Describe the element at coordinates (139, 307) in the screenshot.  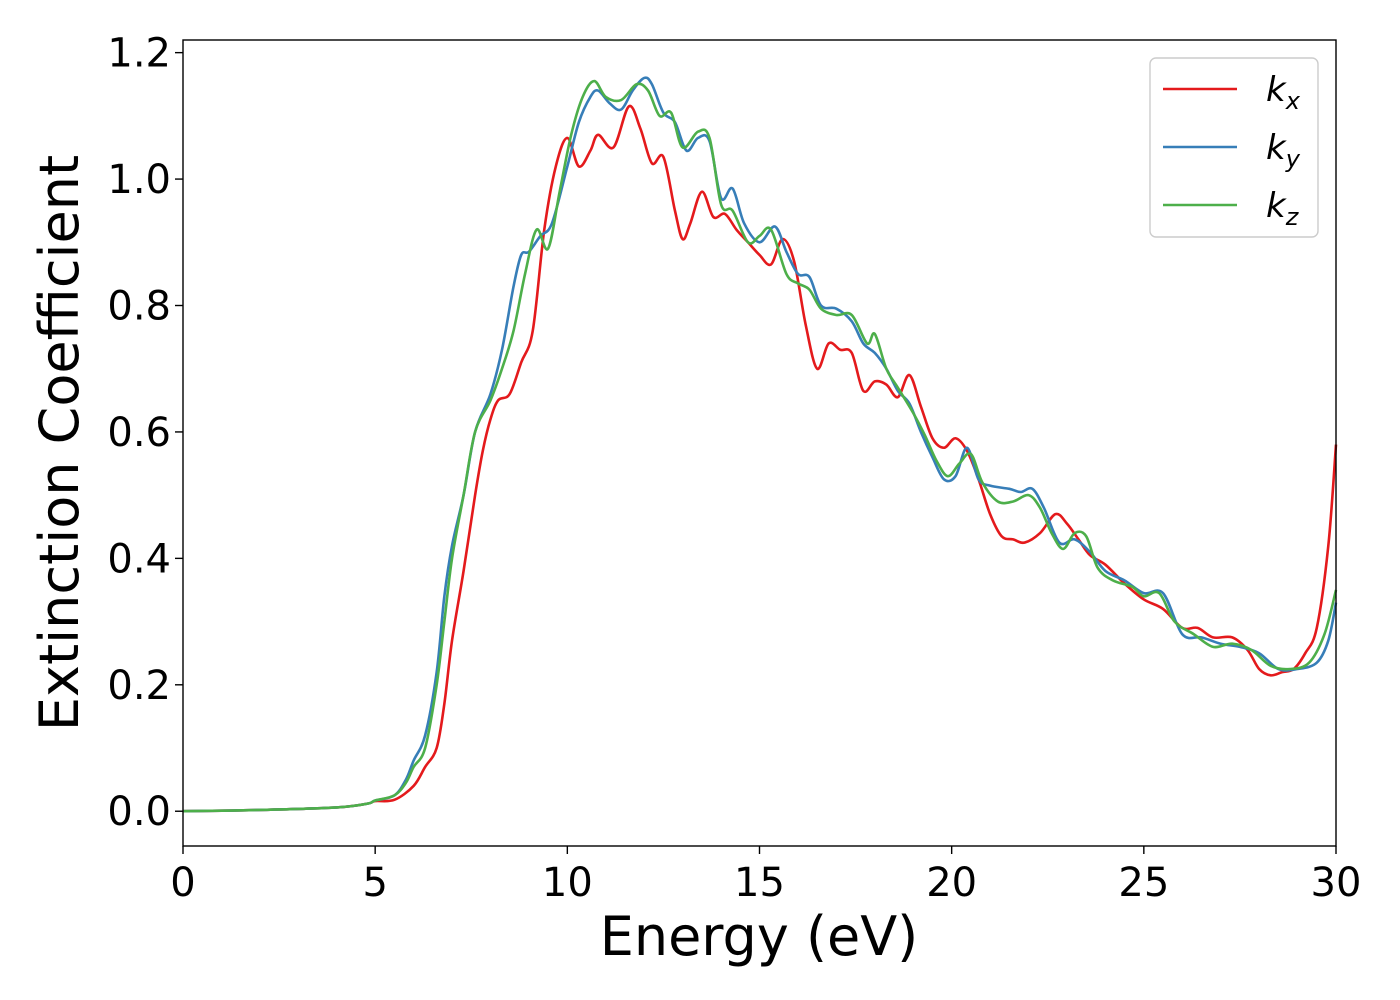
I see `y-tick-label: 0.8` at that location.